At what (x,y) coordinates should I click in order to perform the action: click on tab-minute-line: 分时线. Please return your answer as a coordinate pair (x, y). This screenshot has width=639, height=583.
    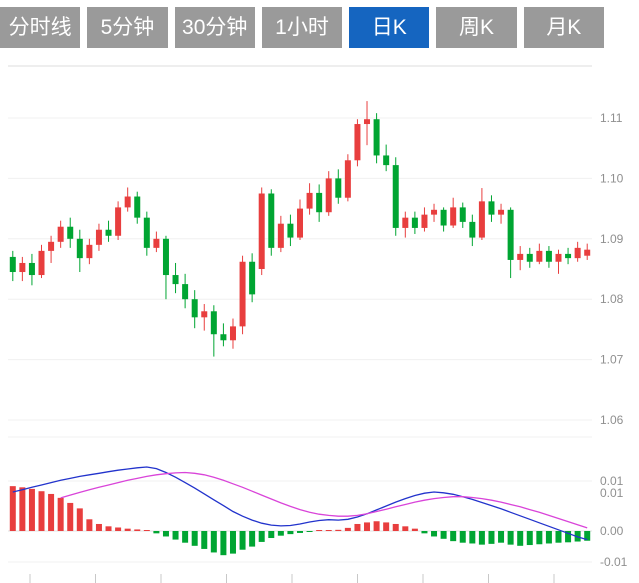
    Looking at the image, I should click on (40, 27).